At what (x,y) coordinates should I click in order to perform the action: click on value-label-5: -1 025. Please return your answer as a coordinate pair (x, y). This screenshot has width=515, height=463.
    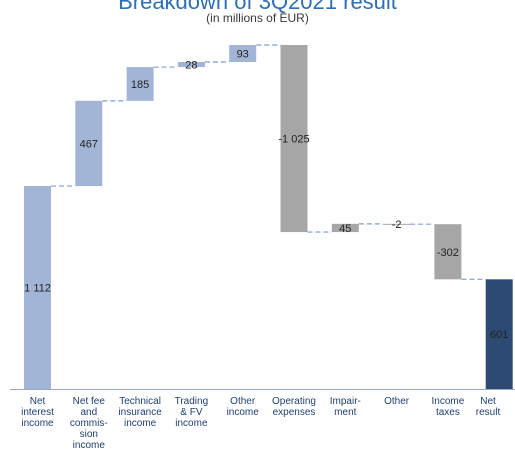
    Looking at the image, I should click on (293, 140).